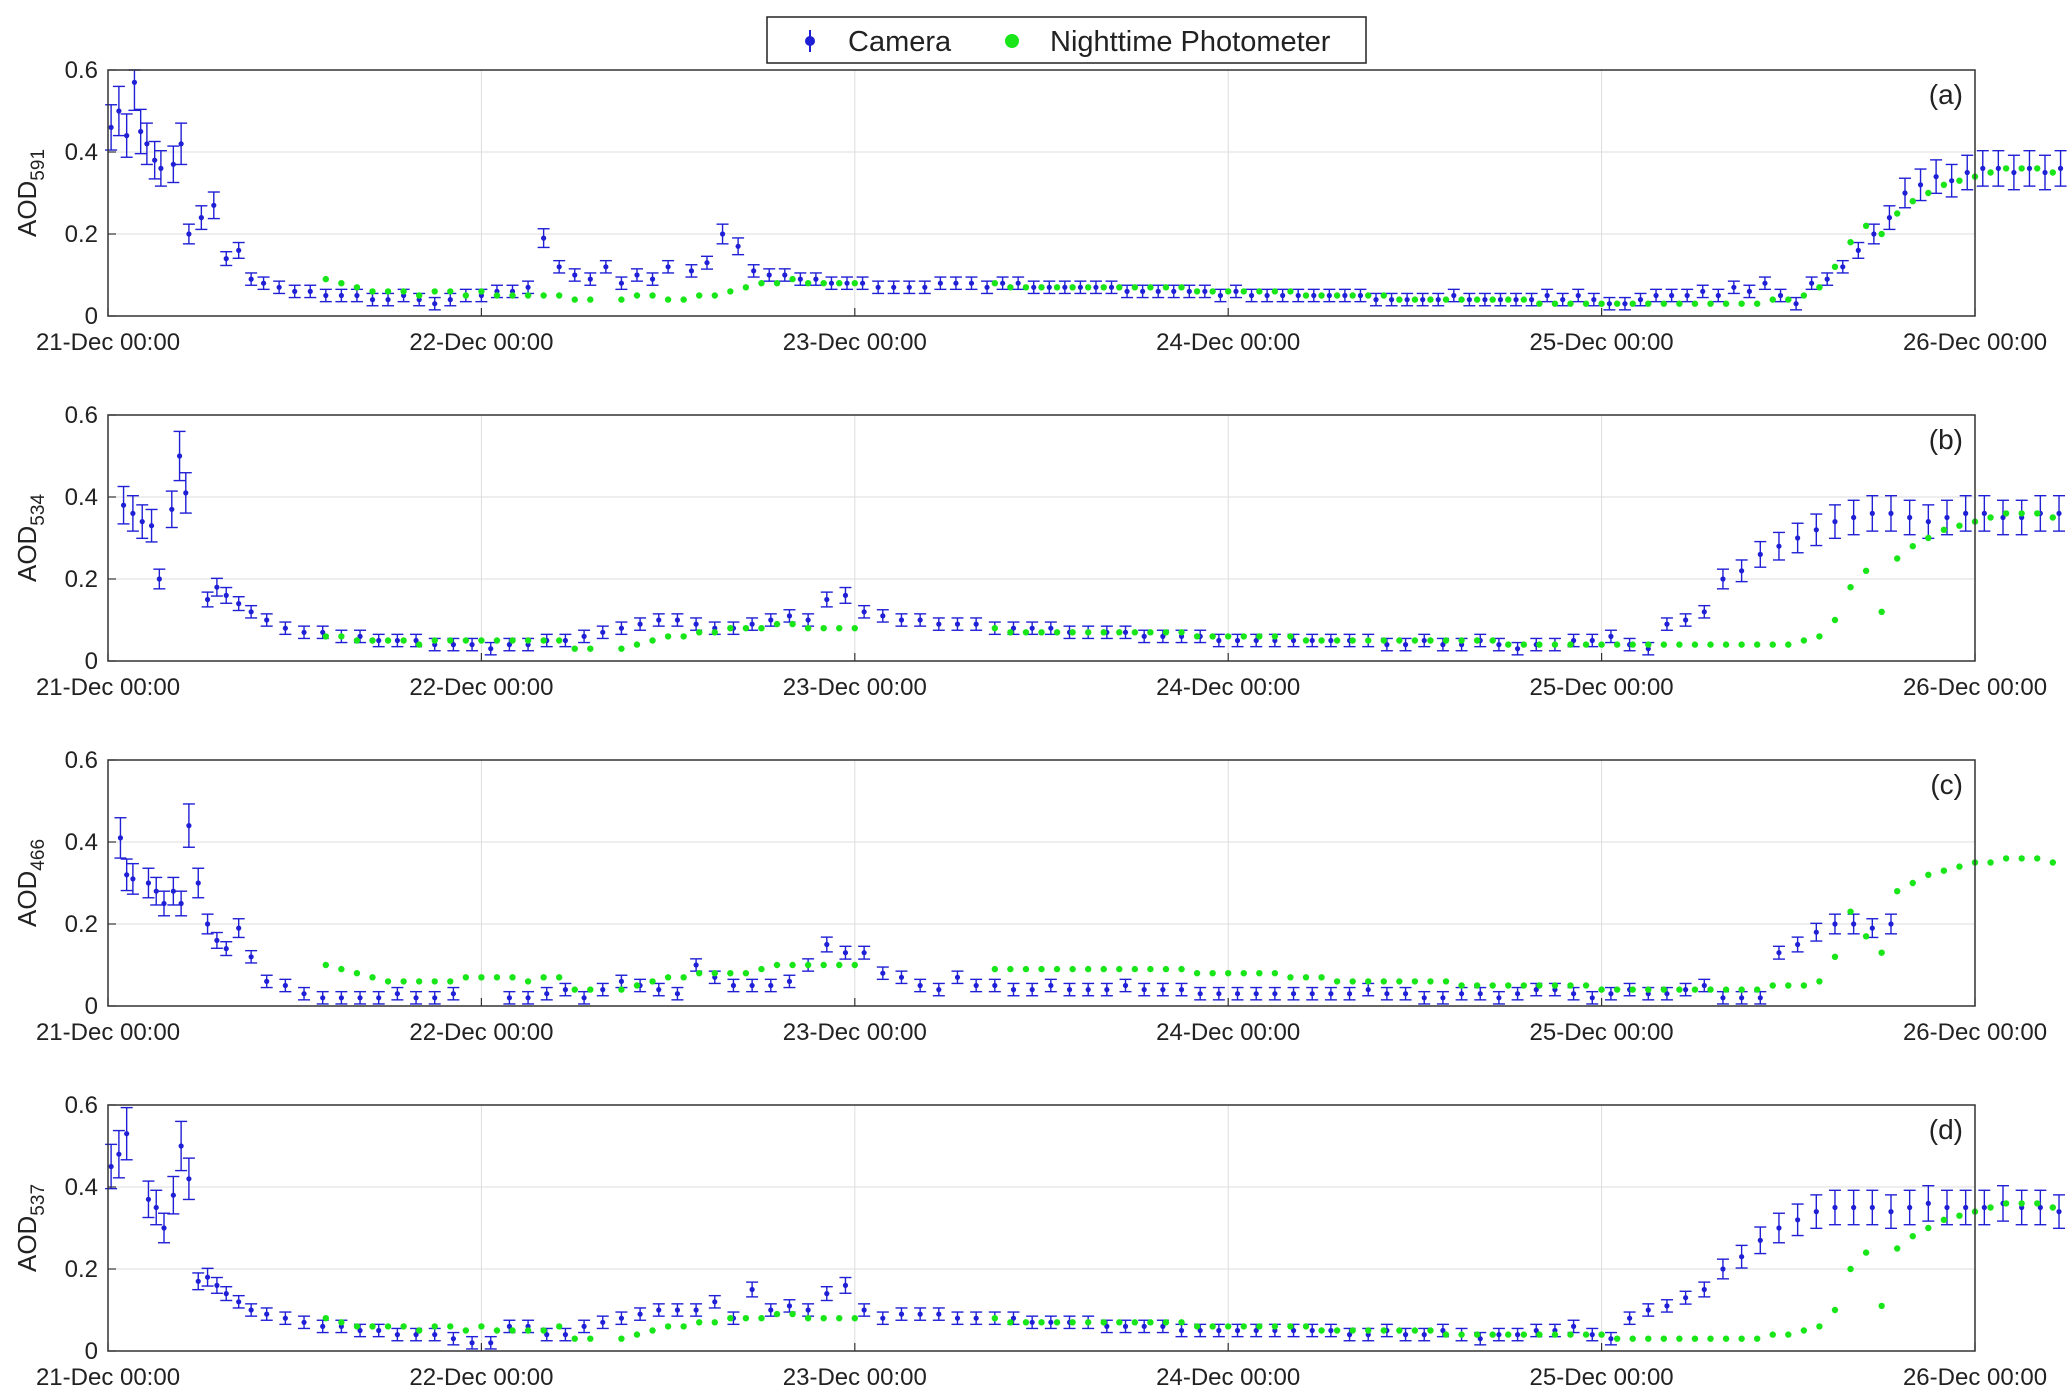  Describe the element at coordinates (81, 234) in the screenshot. I see `y-tick-label: 0.2` at that location.